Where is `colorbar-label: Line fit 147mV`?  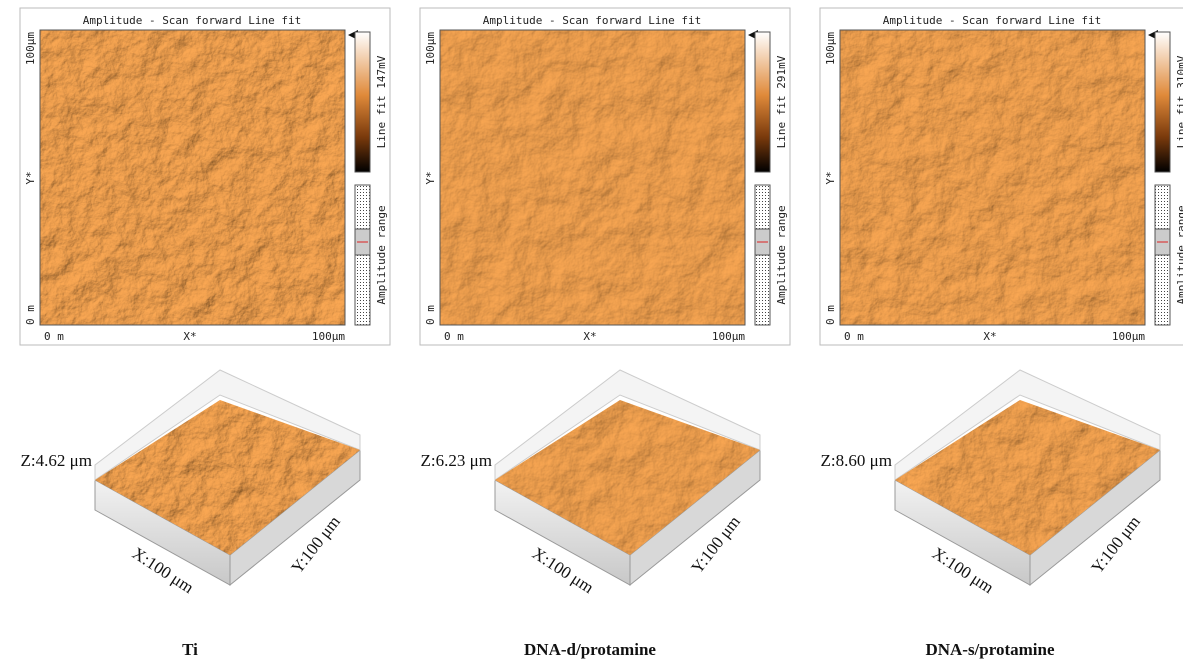
colorbar-label: Line fit 147mV is located at coordinates (381, 101).